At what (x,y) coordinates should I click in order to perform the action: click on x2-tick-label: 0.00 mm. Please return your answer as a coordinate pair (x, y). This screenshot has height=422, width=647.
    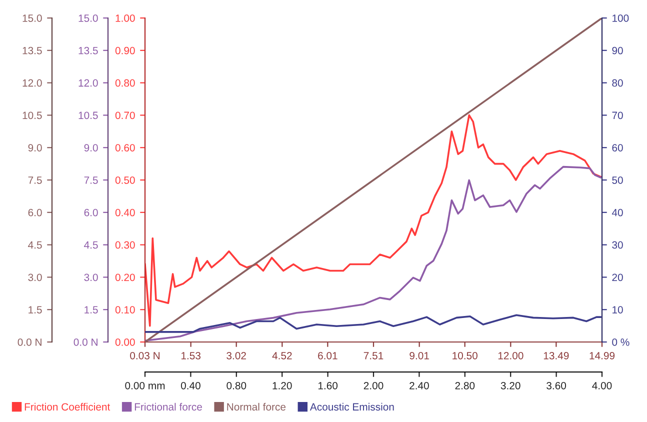
    Looking at the image, I should click on (145, 386).